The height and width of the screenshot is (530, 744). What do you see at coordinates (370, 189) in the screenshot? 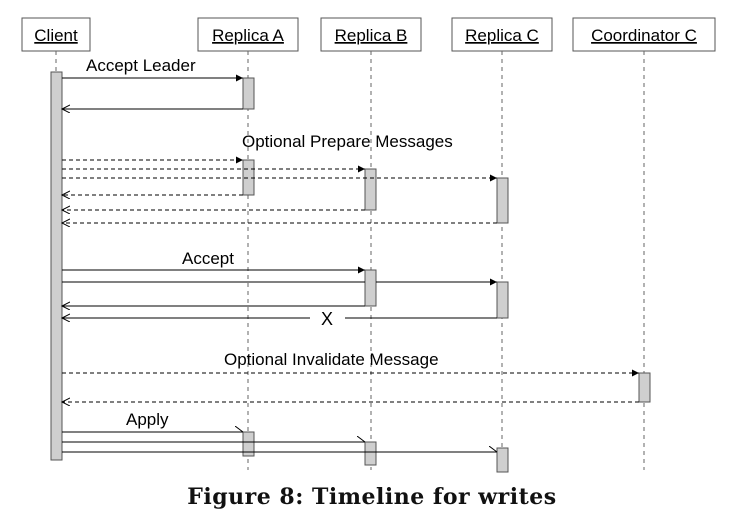
I see `activation-replica-b-prepare` at bounding box center [370, 189].